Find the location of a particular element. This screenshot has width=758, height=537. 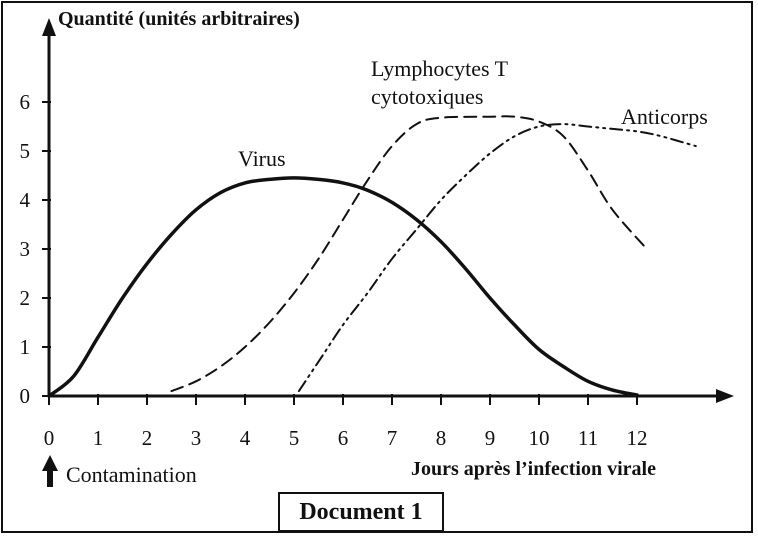

y-tick-label: 3 is located at coordinates (25, 249).